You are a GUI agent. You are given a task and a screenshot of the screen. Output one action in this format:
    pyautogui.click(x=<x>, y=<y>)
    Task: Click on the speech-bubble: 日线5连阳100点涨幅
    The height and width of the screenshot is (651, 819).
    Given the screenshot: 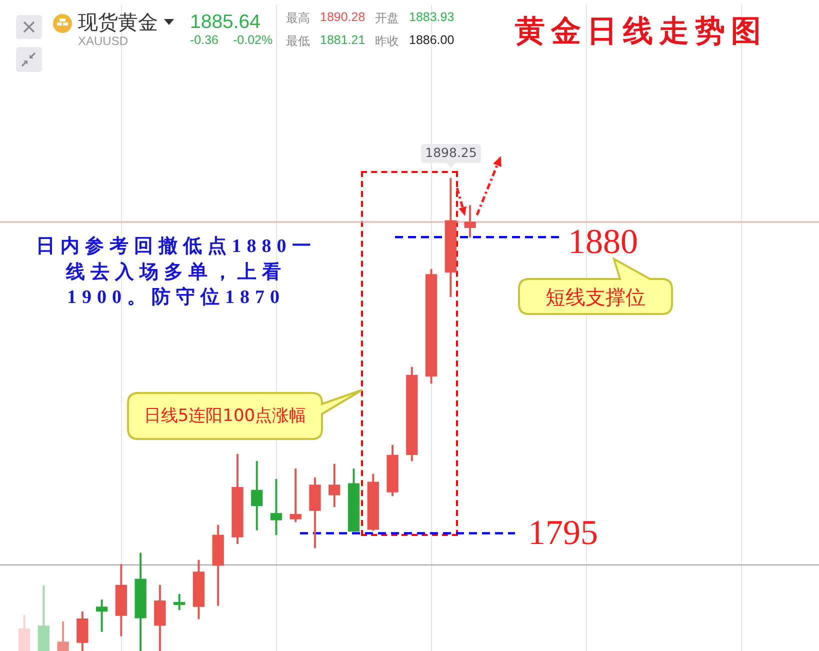 What is the action you would take?
    pyautogui.click(x=245, y=414)
    